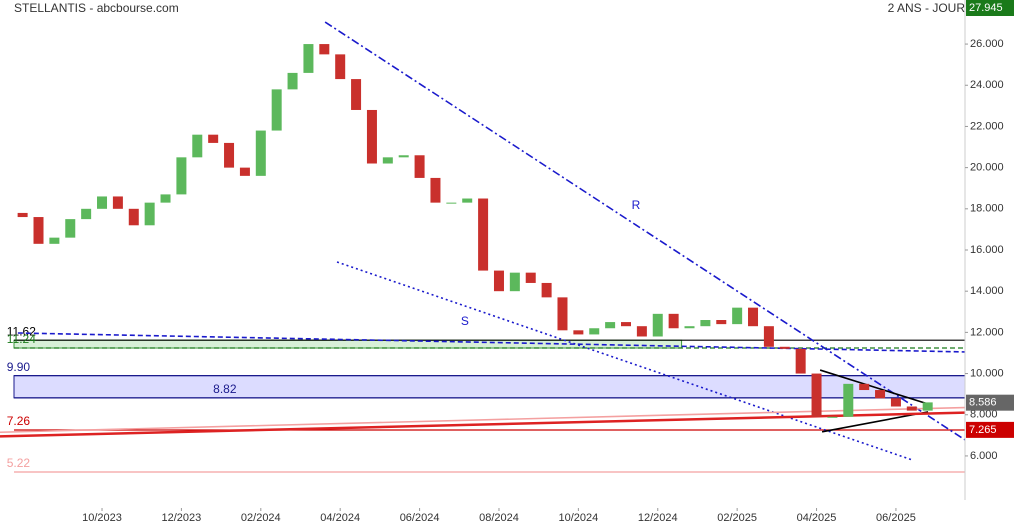 The height and width of the screenshot is (528, 1014). What do you see at coordinates (19, 367) in the screenshot?
I see `level-label: 9.90` at bounding box center [19, 367].